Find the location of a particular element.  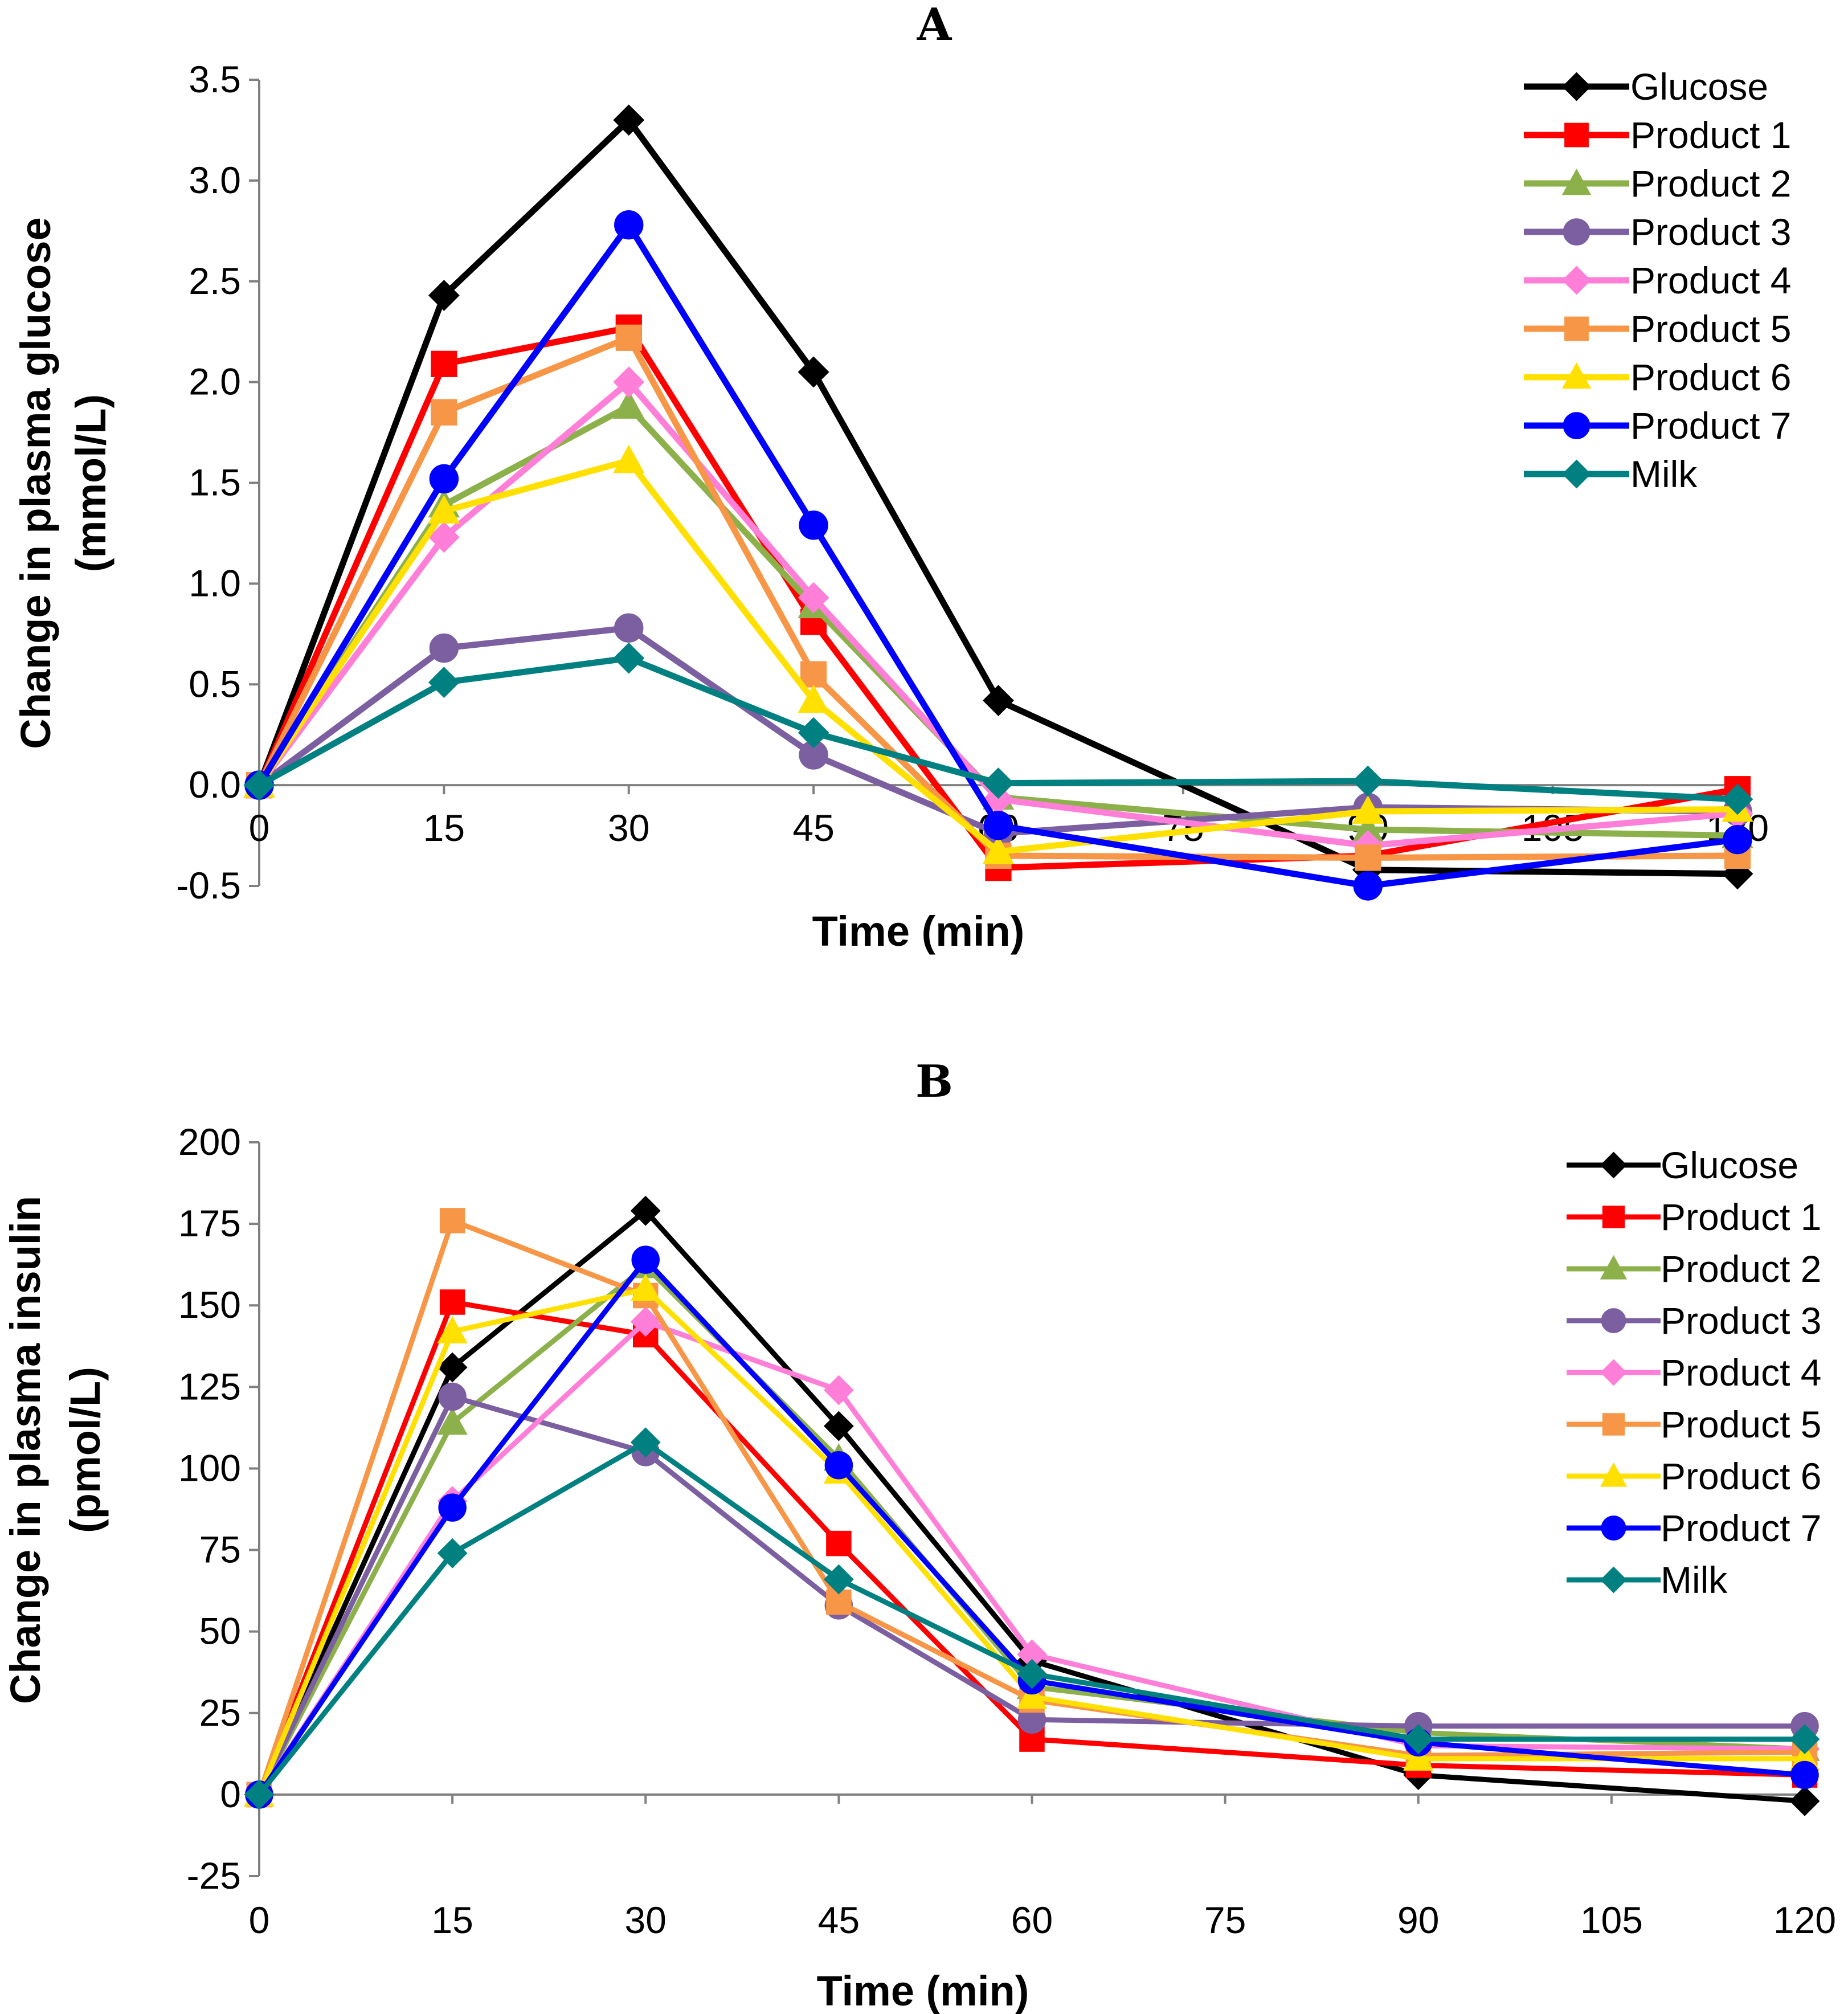

x-axis-title: Time (min) is located at coordinates (918, 932).